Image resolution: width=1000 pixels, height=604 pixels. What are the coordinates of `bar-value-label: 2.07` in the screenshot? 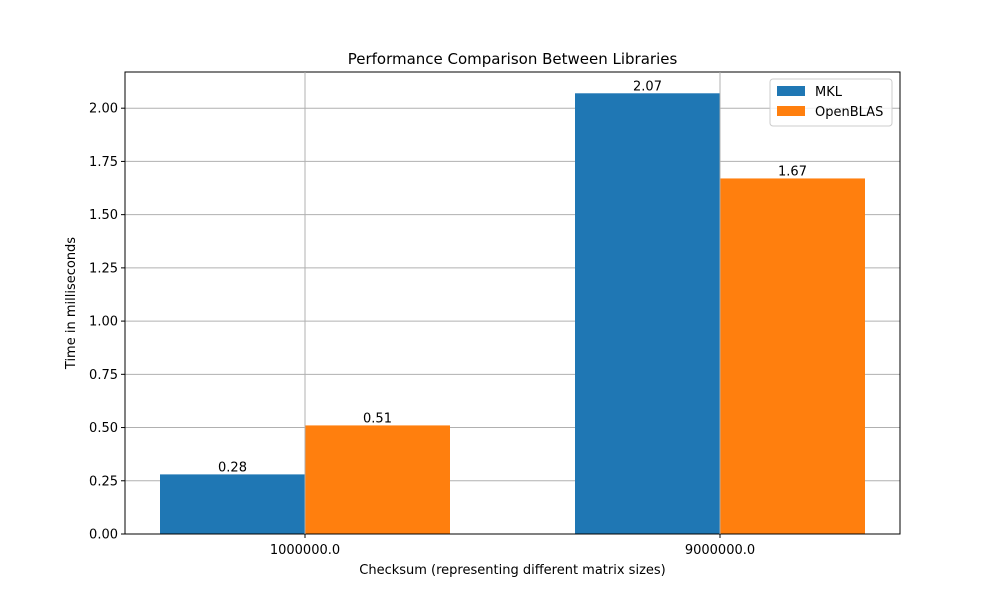 It's located at (647, 86).